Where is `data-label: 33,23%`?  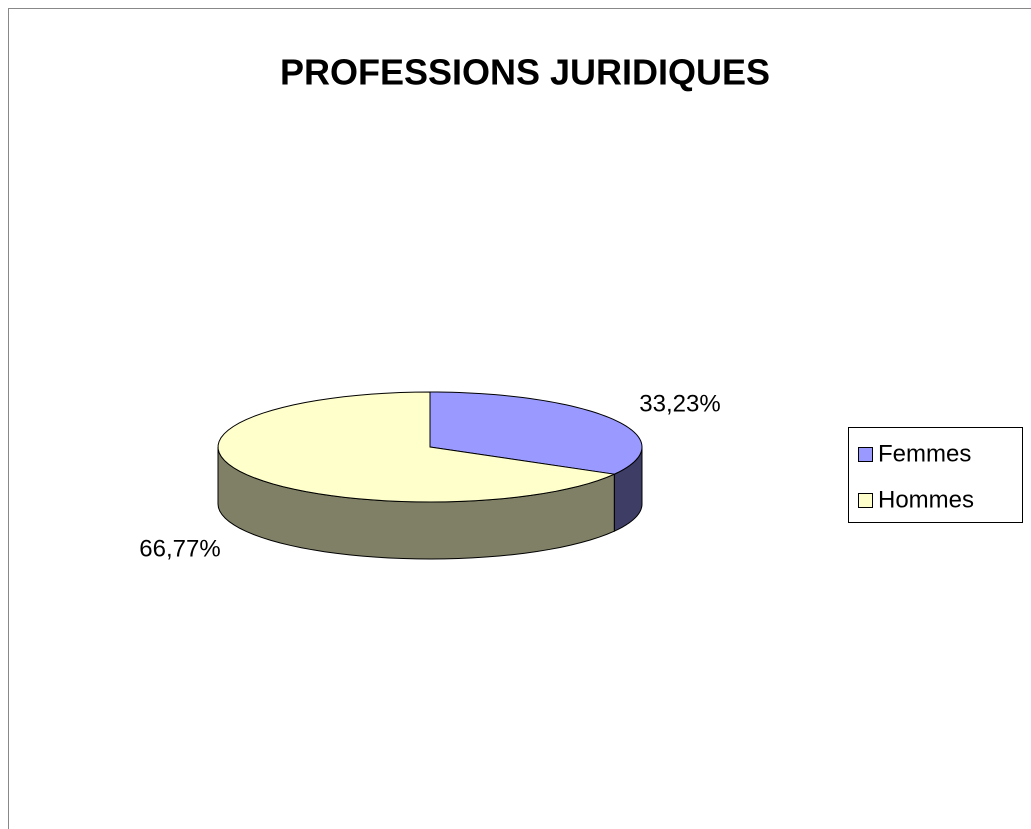
data-label: 33,23% is located at coordinates (679, 403).